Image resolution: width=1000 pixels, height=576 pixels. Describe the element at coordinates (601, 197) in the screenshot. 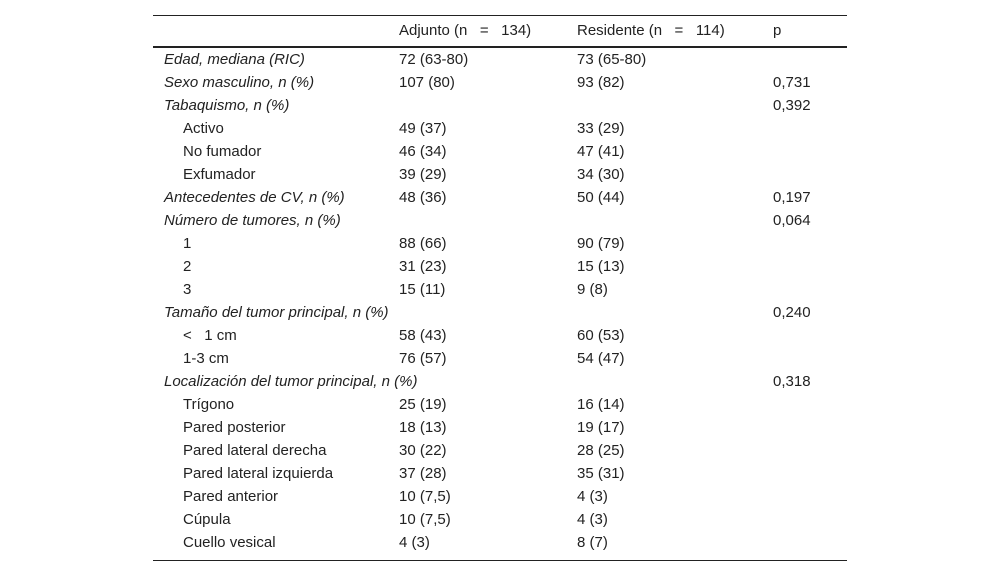

I see `cell: 50 (44)` at that location.